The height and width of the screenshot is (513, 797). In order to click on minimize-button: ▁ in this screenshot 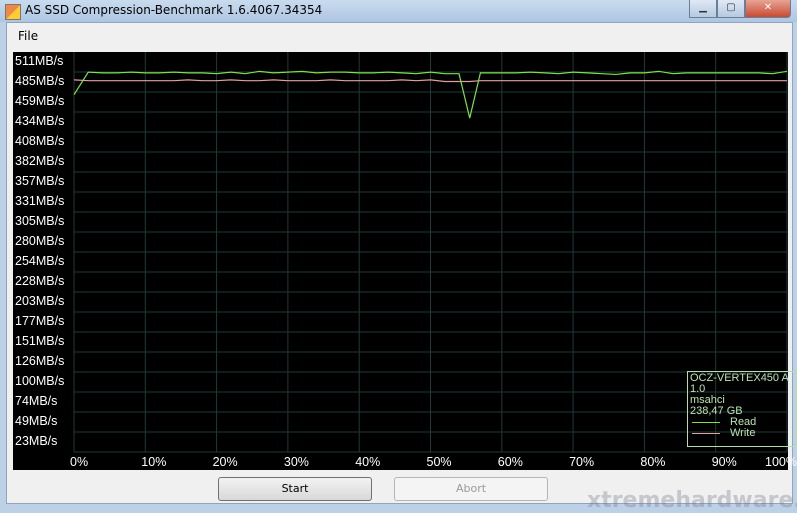, I will do `click(703, 9)`.